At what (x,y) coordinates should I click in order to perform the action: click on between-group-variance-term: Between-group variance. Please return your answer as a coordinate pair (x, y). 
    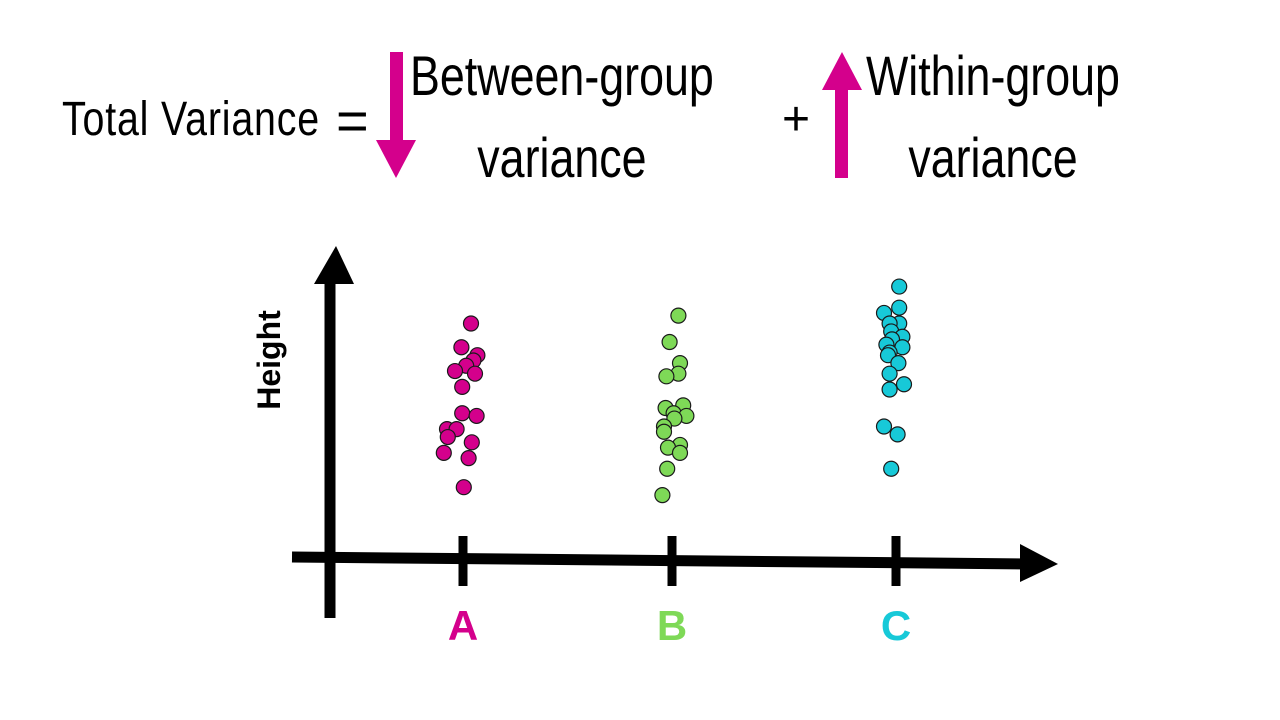
    Looking at the image, I should click on (562, 130).